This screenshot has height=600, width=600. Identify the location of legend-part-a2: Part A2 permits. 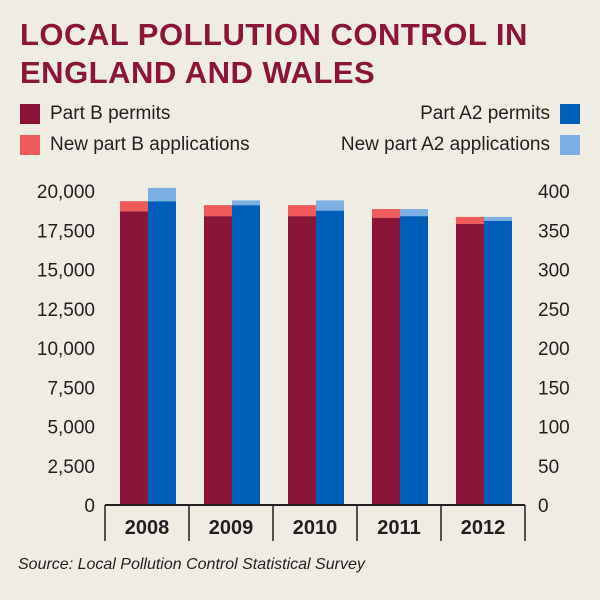
(500, 114).